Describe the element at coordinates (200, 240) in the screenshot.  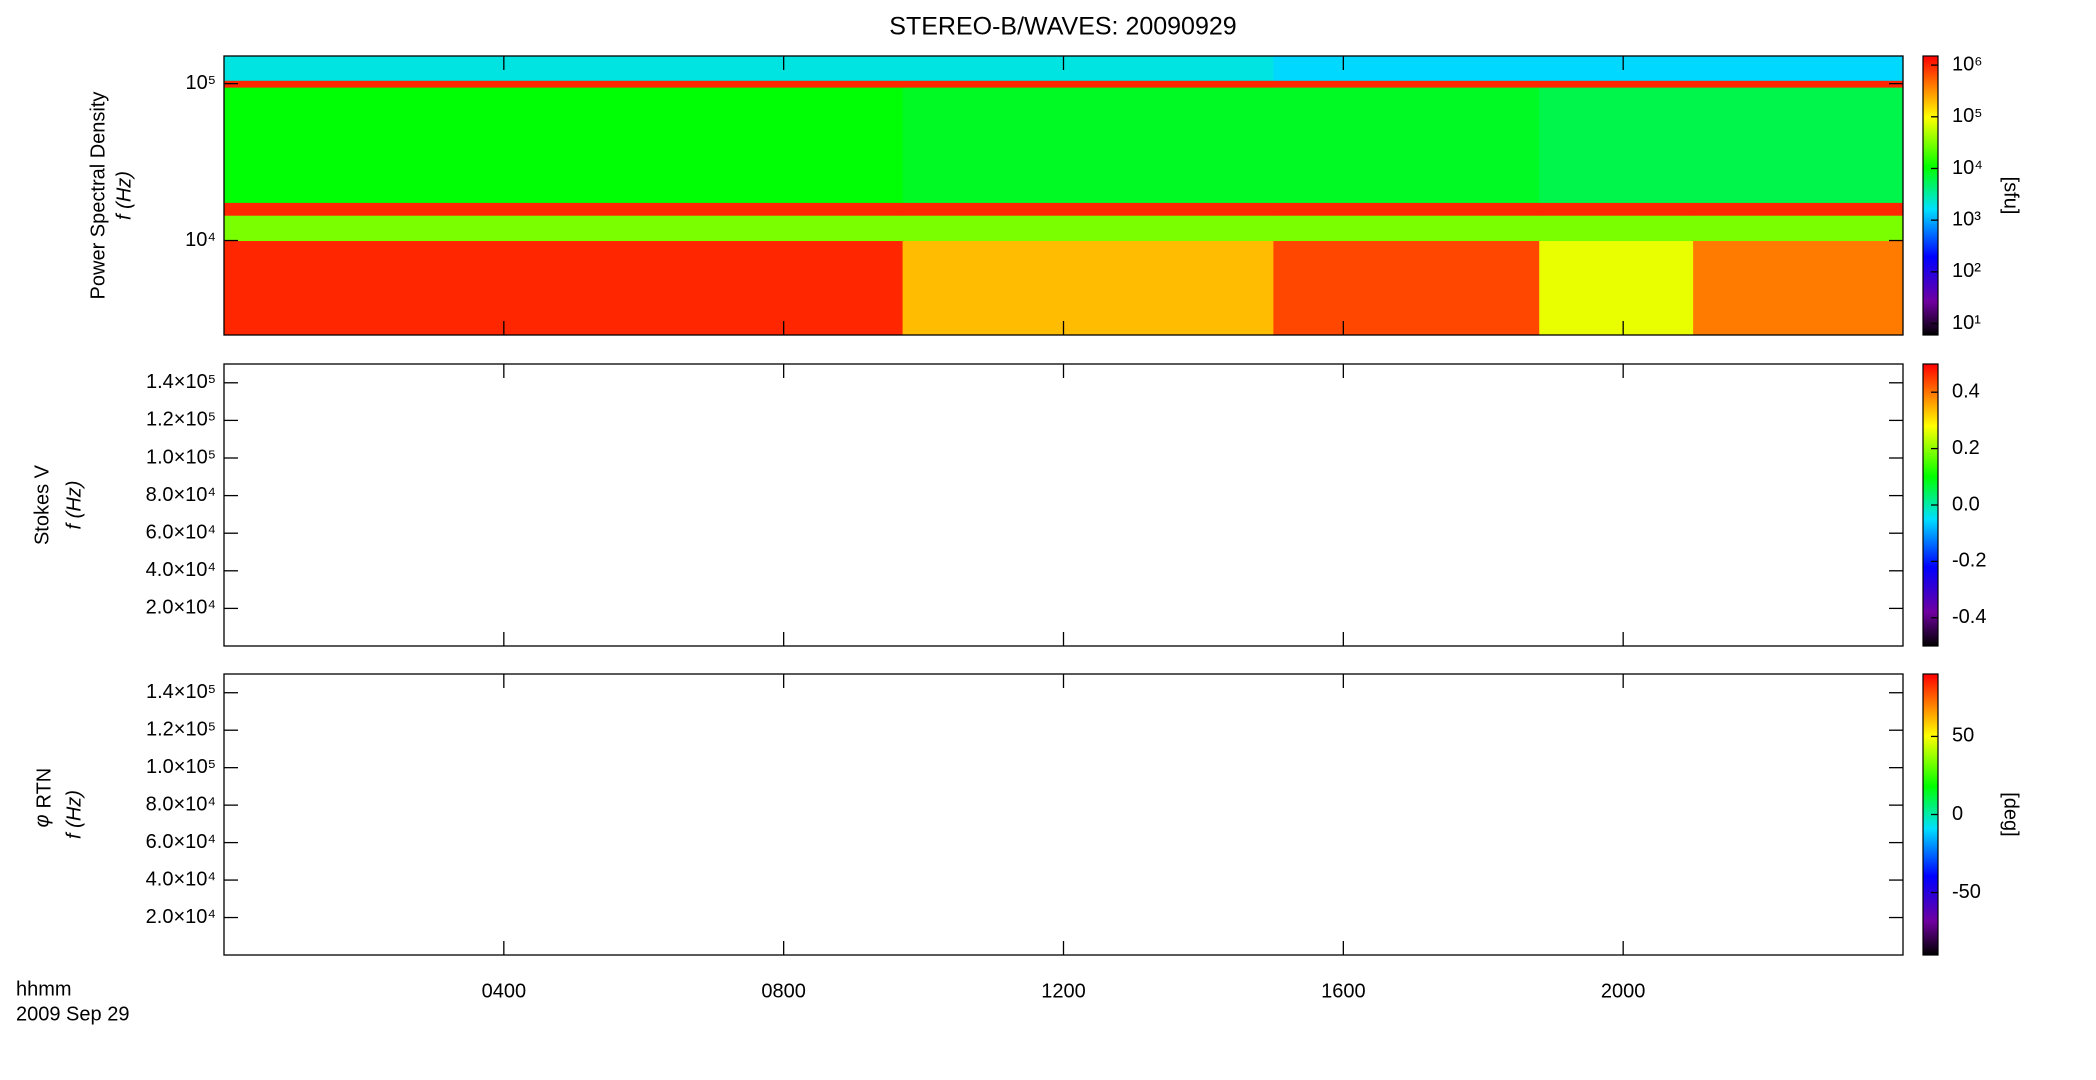
I see `y-tick-label: 10⁴` at that location.